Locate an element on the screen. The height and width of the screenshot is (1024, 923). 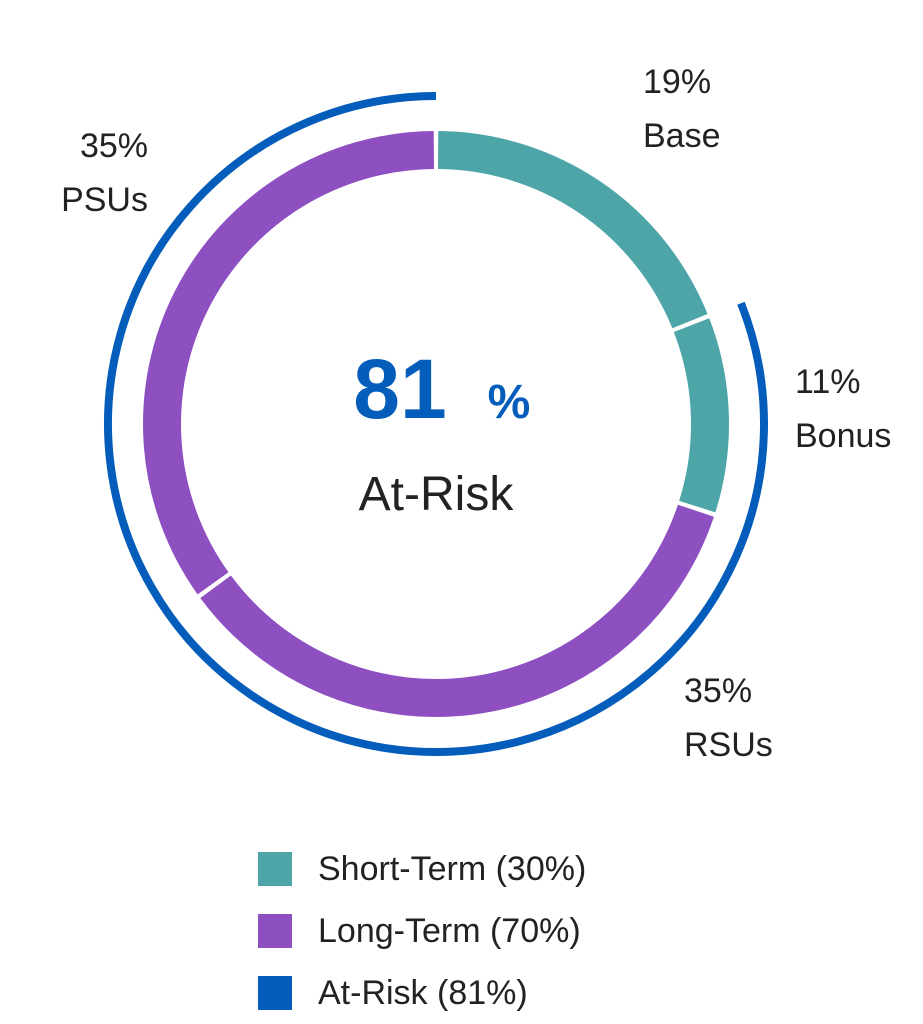
legend-label-at-risk: At-Risk (81%) is located at coordinates (423, 992).